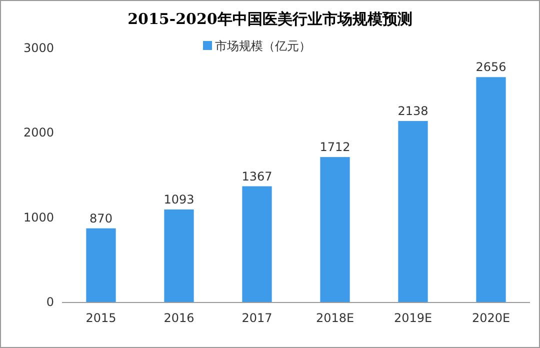 This screenshot has height=348, width=540. I want to click on data-label: 1712, so click(335, 147).